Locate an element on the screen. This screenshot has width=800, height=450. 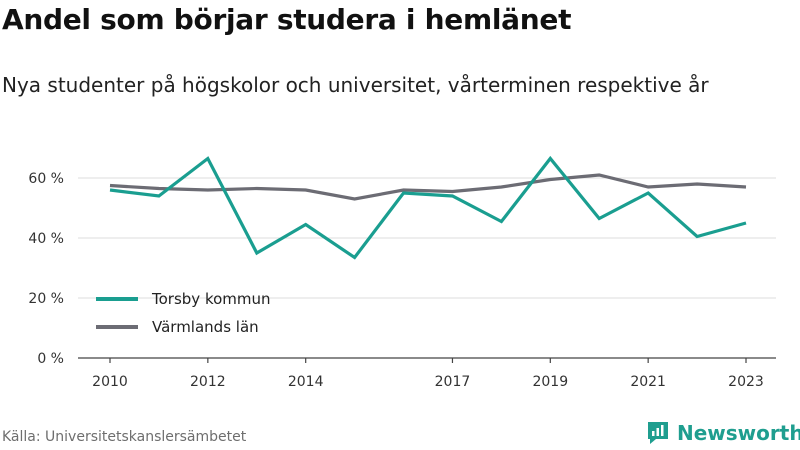
source-note: Källa: Universitetskanslersämbetet is located at coordinates (124, 437).